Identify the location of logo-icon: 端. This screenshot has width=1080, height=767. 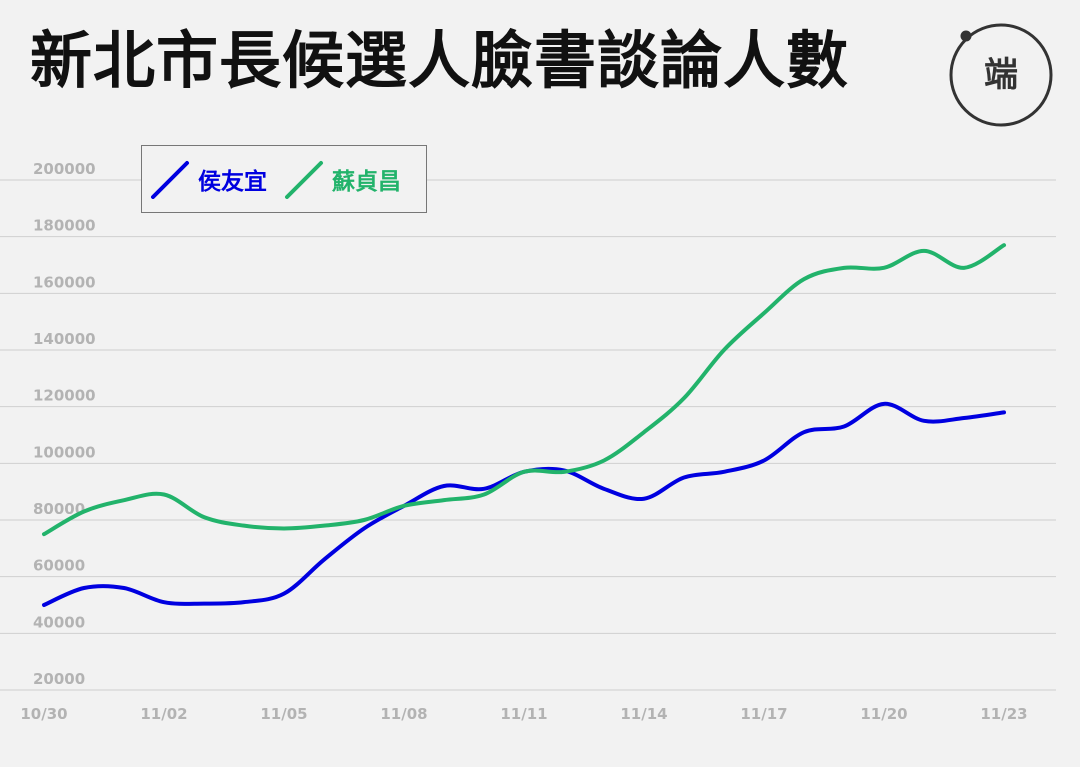
(1001, 75).